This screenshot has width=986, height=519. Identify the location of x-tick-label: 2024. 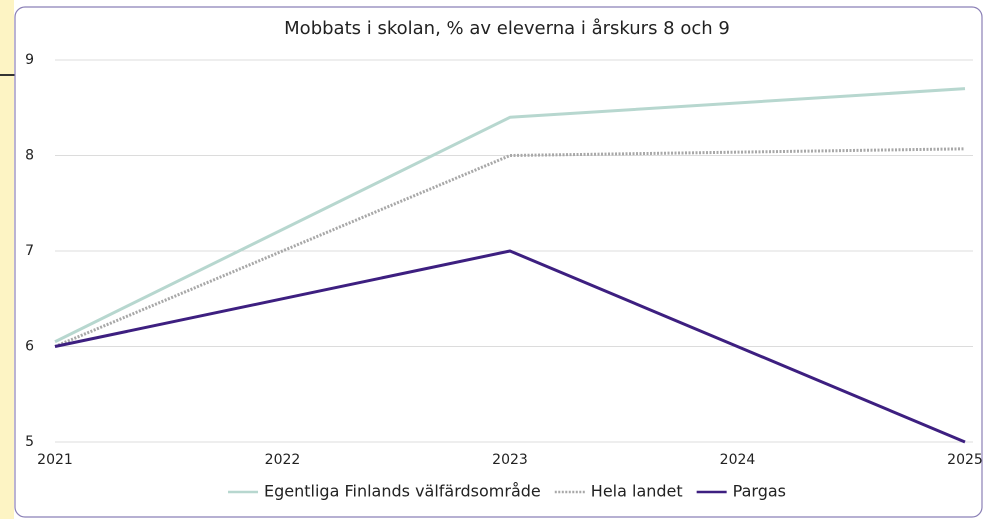
(738, 460).